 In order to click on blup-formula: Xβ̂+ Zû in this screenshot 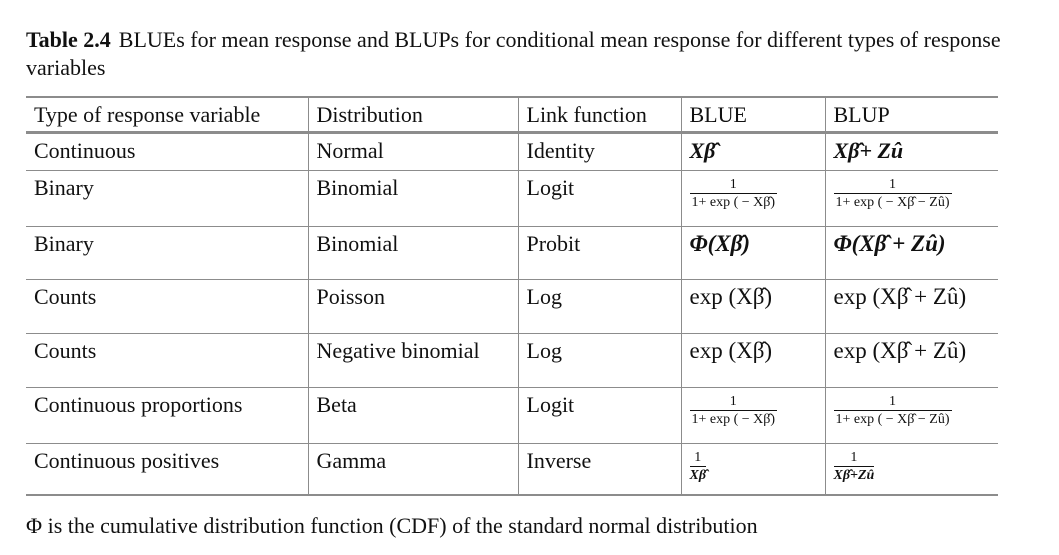, I will do `click(868, 150)`.